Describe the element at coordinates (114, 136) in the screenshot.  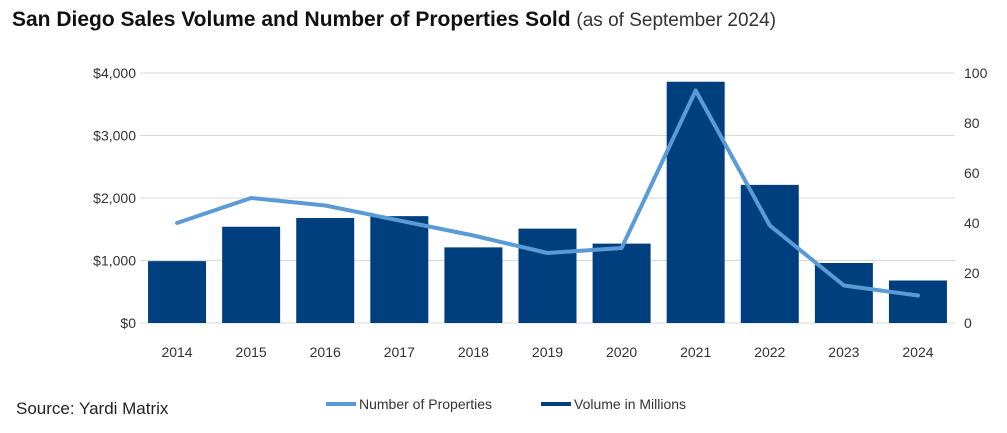
I see `y-left-tick-label: $3,000` at that location.